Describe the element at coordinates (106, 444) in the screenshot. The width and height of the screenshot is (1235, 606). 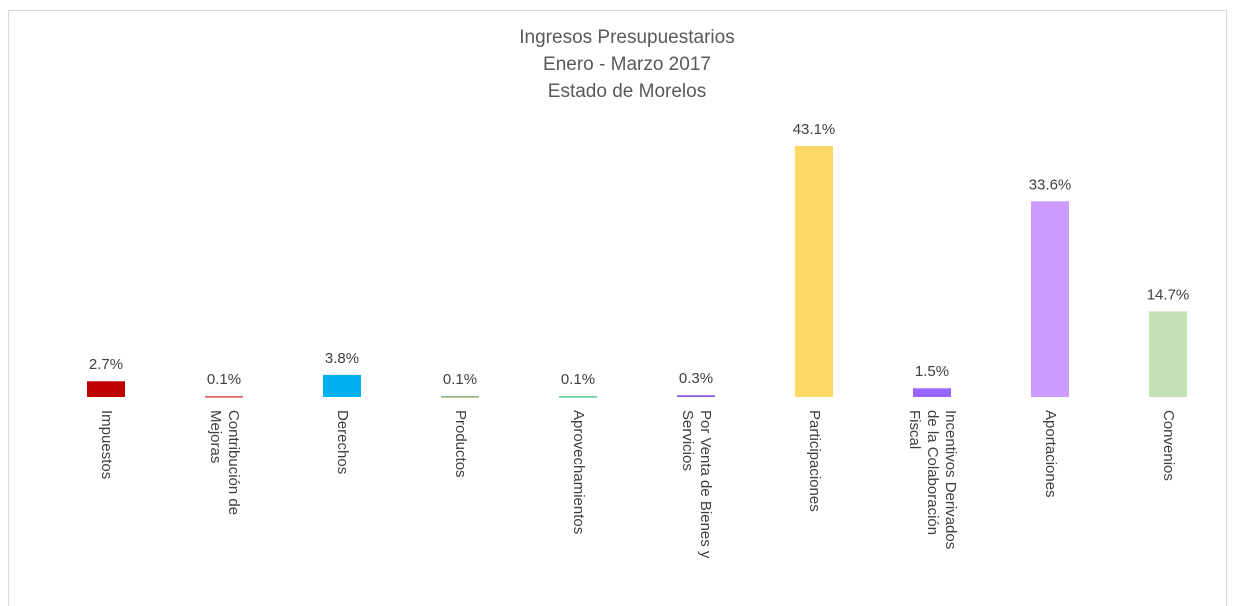
I see `x-tick-label: Impuestos` at that location.